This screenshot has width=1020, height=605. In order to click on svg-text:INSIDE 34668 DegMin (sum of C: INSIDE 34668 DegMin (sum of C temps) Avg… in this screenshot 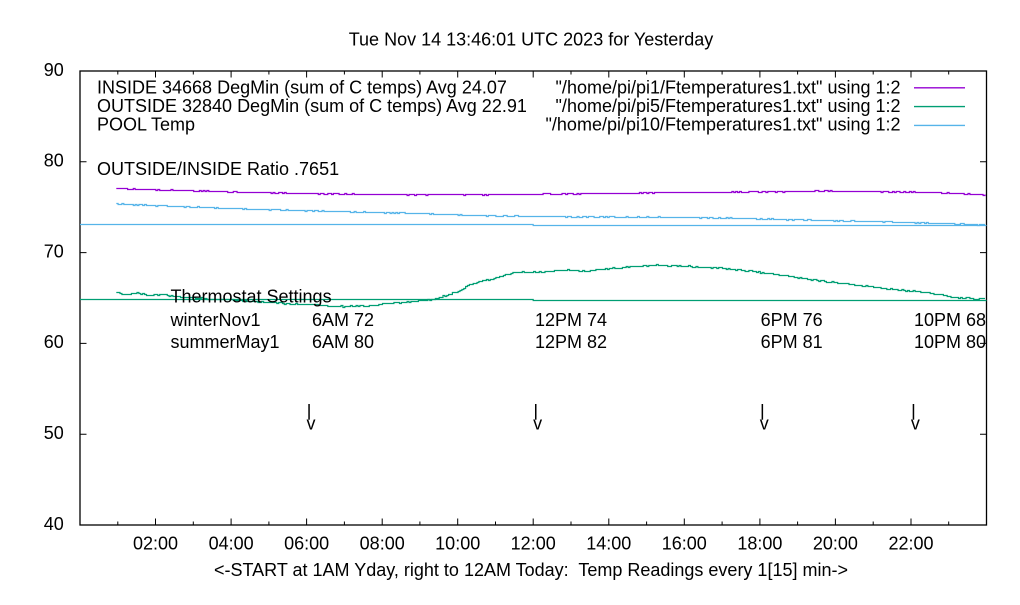, I will do `click(302, 88)`.